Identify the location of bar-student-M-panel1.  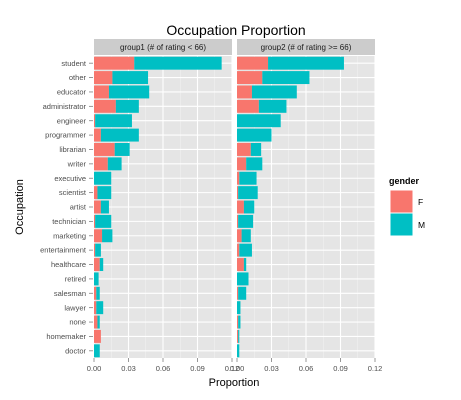
(178, 63).